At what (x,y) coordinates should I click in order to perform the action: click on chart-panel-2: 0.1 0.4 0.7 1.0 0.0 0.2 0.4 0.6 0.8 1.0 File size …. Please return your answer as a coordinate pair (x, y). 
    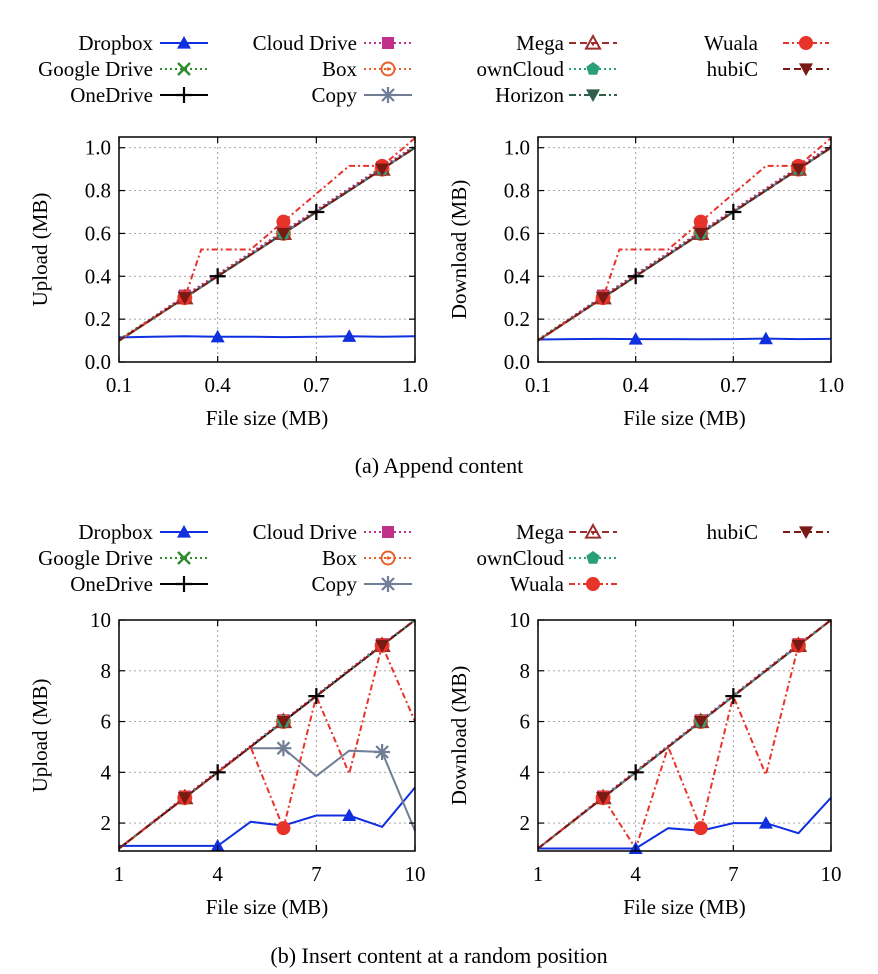
    Looking at the image, I should click on (645, 283).